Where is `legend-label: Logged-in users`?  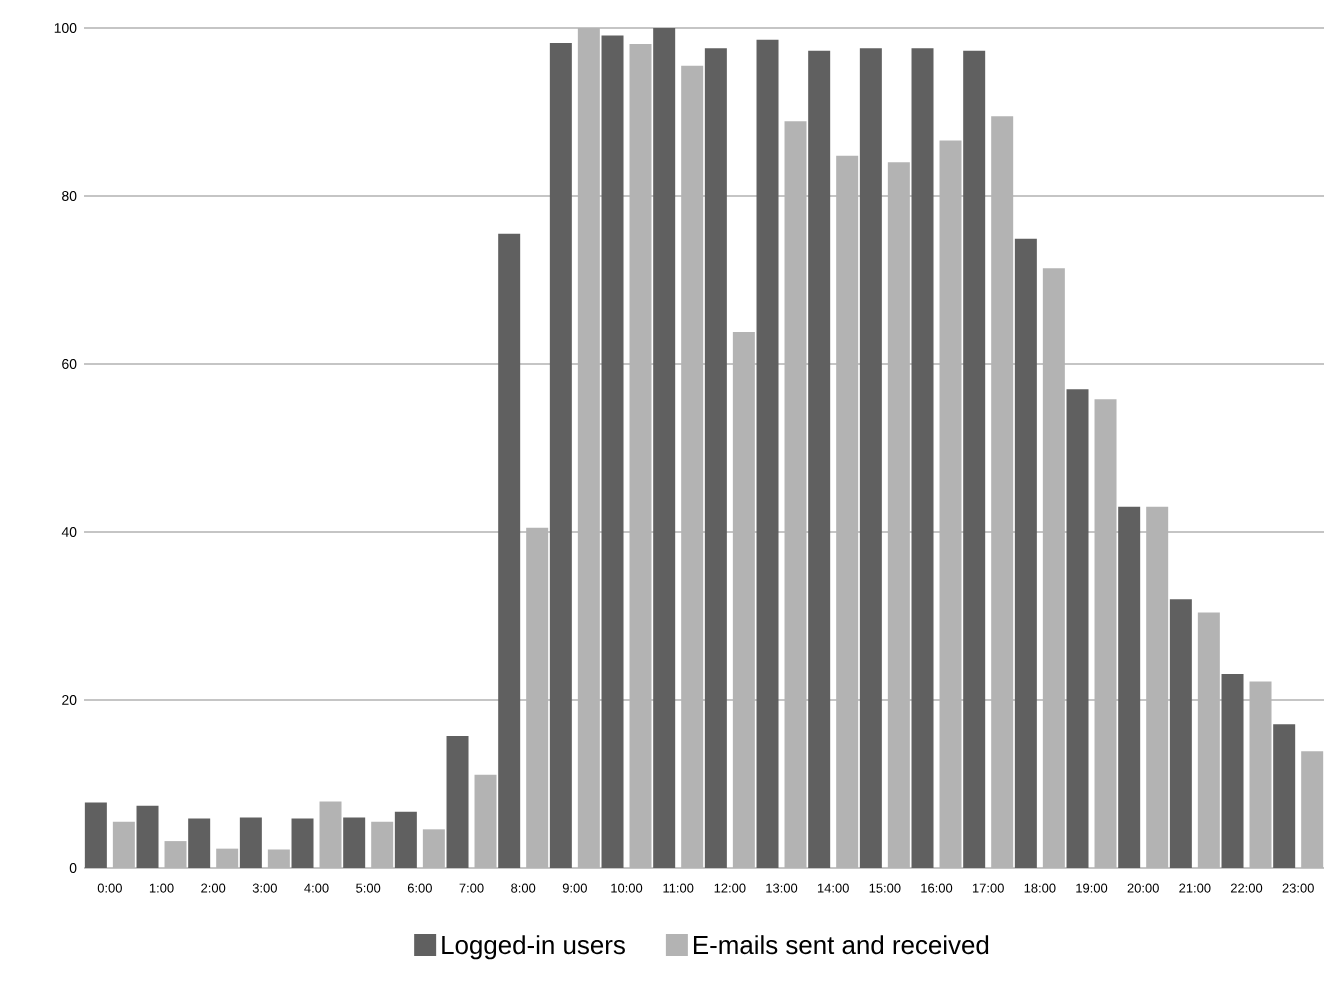
legend-label: Logged-in users is located at coordinates (533, 947).